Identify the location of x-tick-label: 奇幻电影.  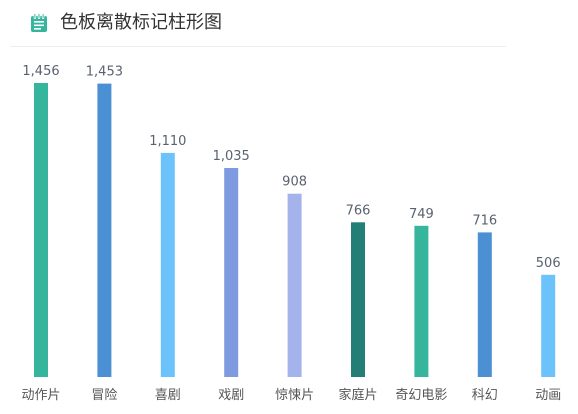
(421, 395).